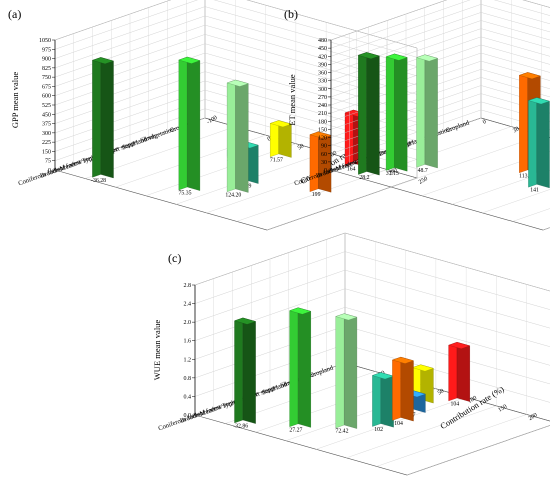 This screenshot has height=498, width=550. What do you see at coordinates (364, 178) in the screenshot?
I see `bar-value-label: 28.2` at bounding box center [364, 178].